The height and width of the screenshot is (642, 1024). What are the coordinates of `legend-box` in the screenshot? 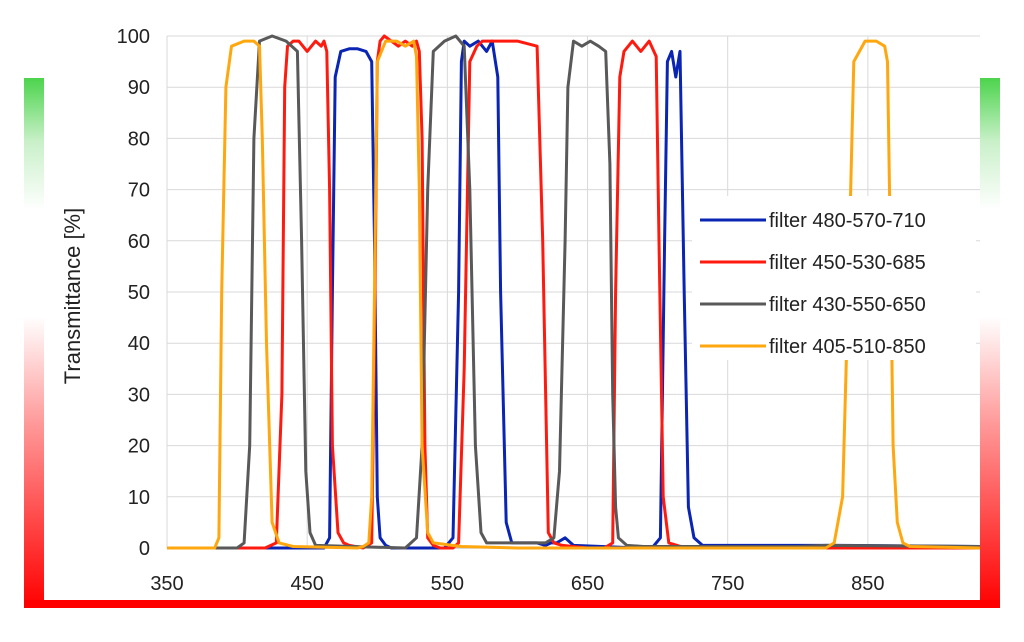 It's located at (834, 278).